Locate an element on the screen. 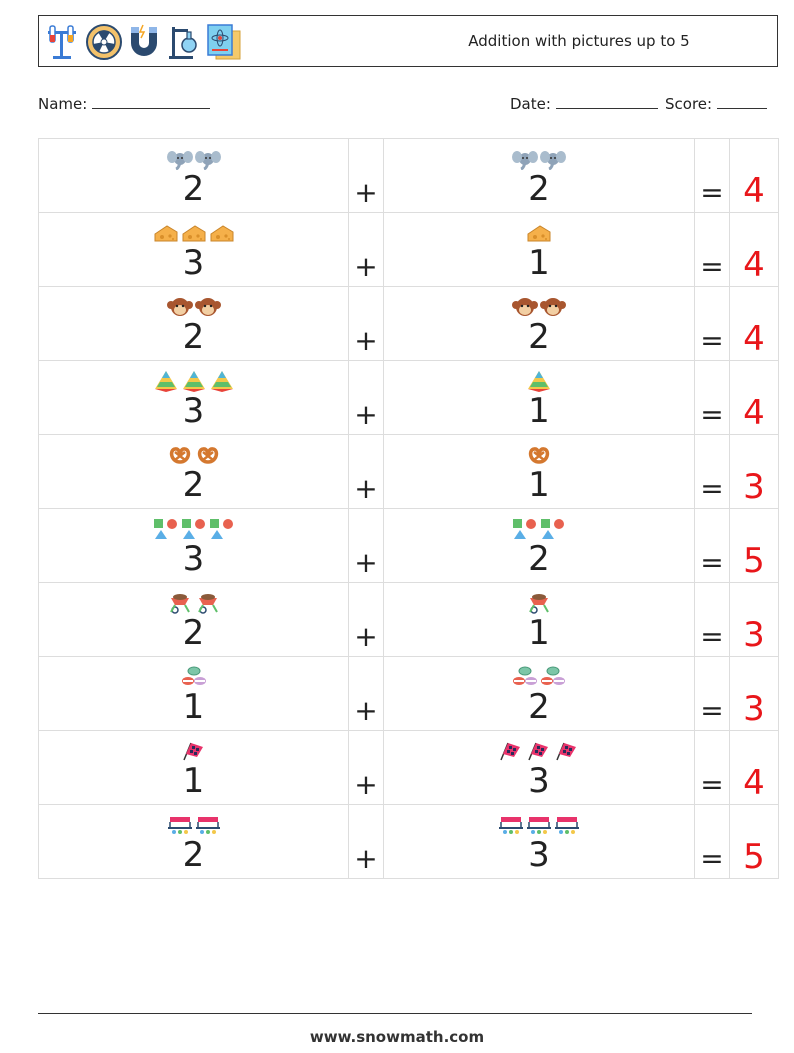  addend-a: 1 is located at coordinates (193, 707).